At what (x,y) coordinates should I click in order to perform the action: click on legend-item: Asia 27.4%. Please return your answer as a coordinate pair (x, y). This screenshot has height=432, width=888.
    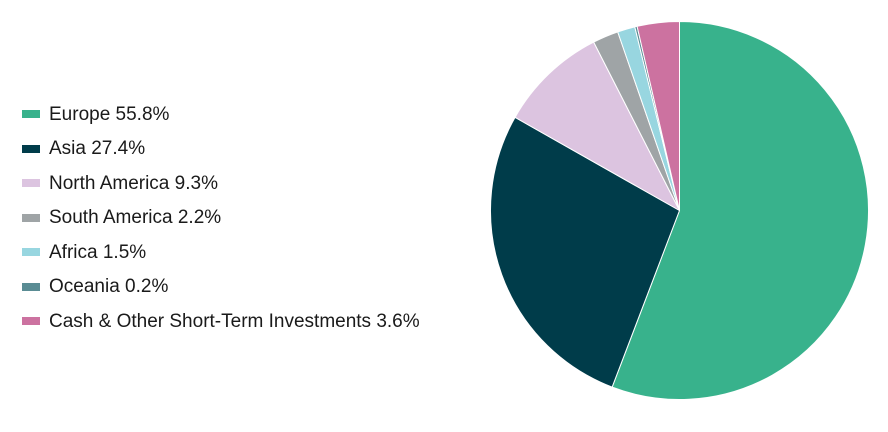
    Looking at the image, I should click on (221, 149).